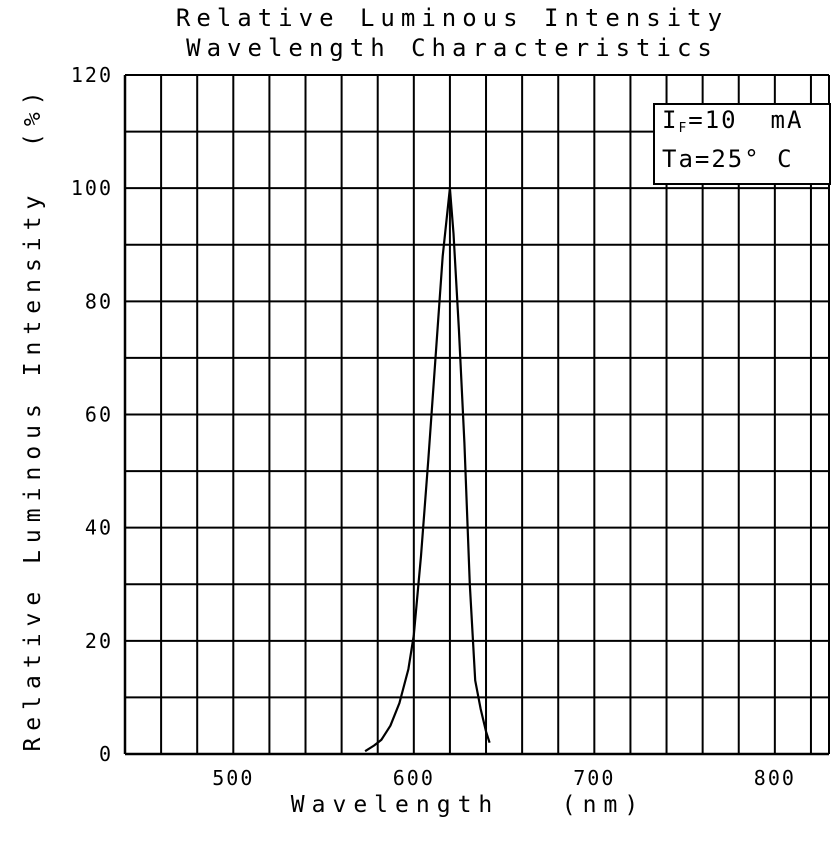  I want to click on annotation-line-2: Ta=25° C, so click(728, 159).